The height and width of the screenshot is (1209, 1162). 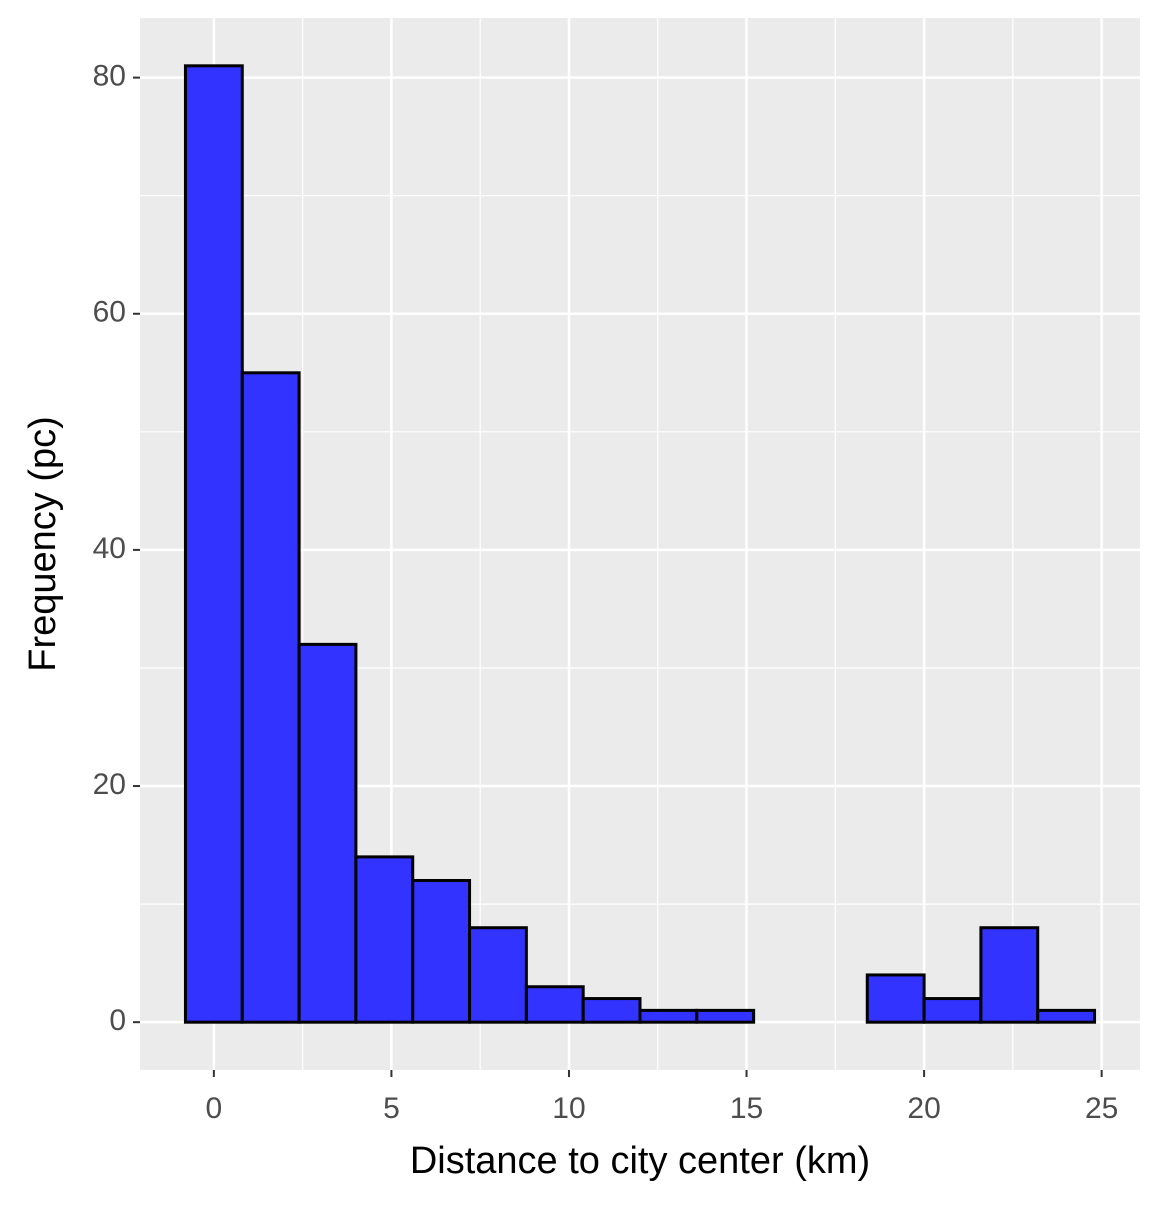 What do you see at coordinates (746, 1108) in the screenshot?
I see `x-tick-label: 15` at bounding box center [746, 1108].